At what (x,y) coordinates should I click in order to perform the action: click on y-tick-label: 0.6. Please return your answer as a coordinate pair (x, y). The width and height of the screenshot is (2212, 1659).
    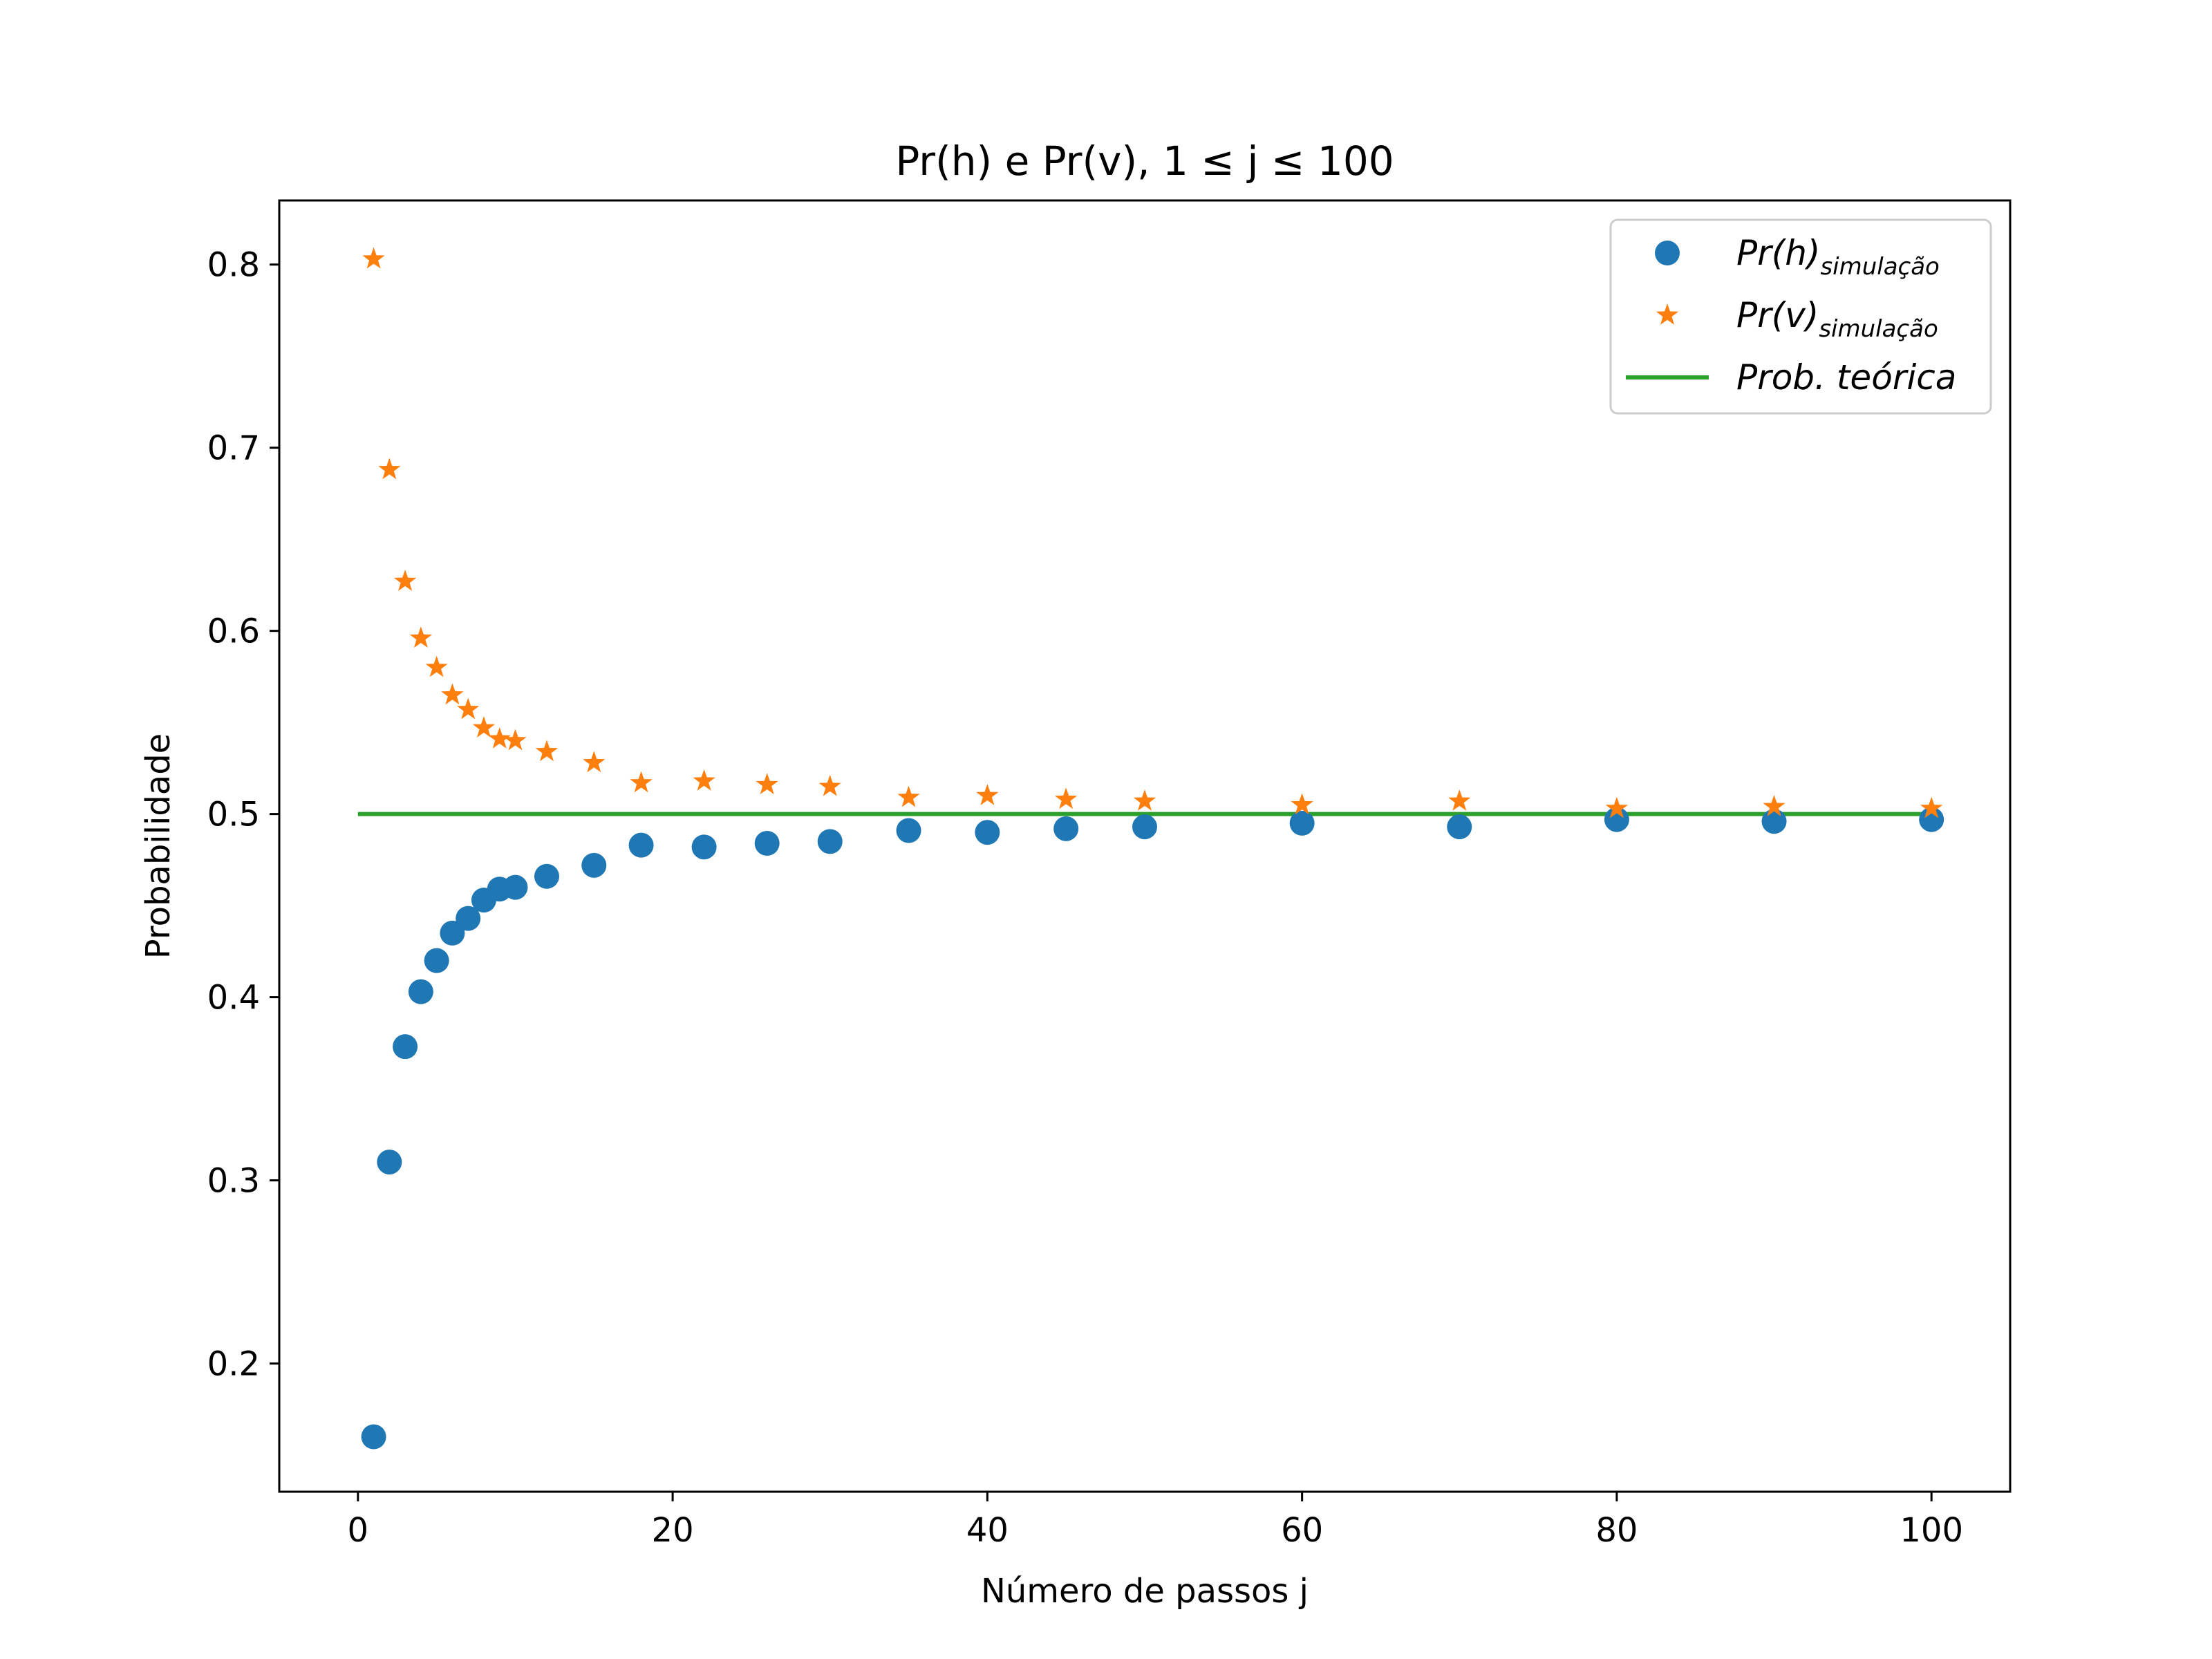
    Looking at the image, I should click on (233, 631).